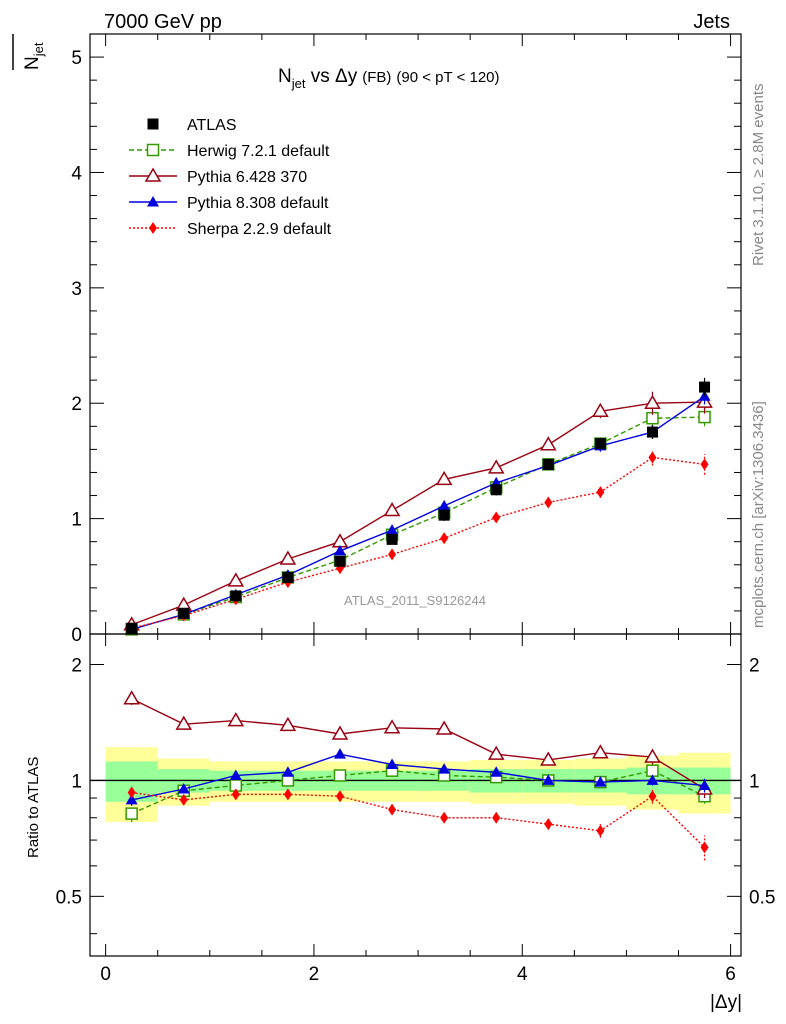 The height and width of the screenshot is (1024, 786). I want to click on legend-item: Pythia 6.428 370, so click(218, 176).